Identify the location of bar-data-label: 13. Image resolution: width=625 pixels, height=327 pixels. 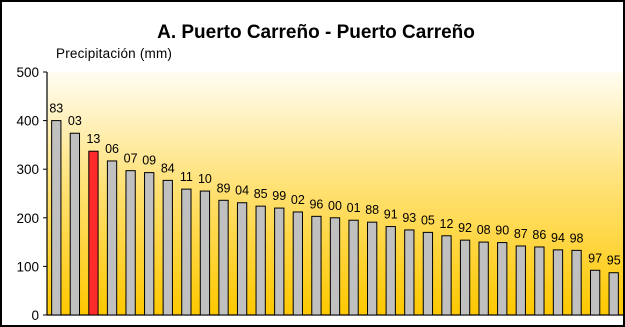
(93, 139).